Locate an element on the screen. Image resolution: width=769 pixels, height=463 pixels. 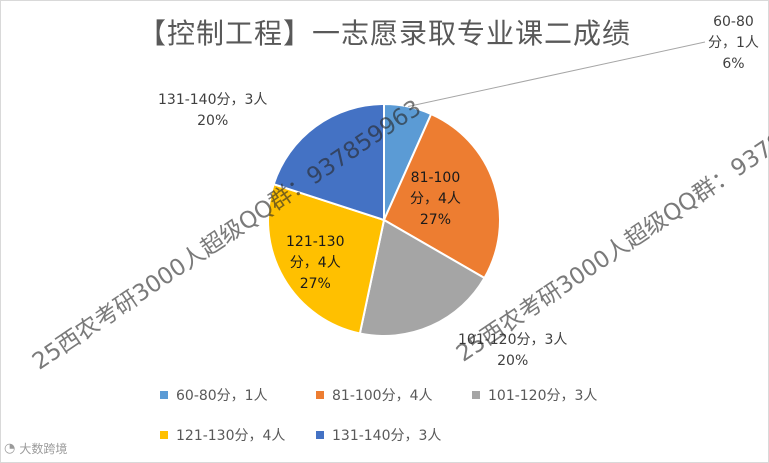
leader-line is located at coordinates (557, 74).